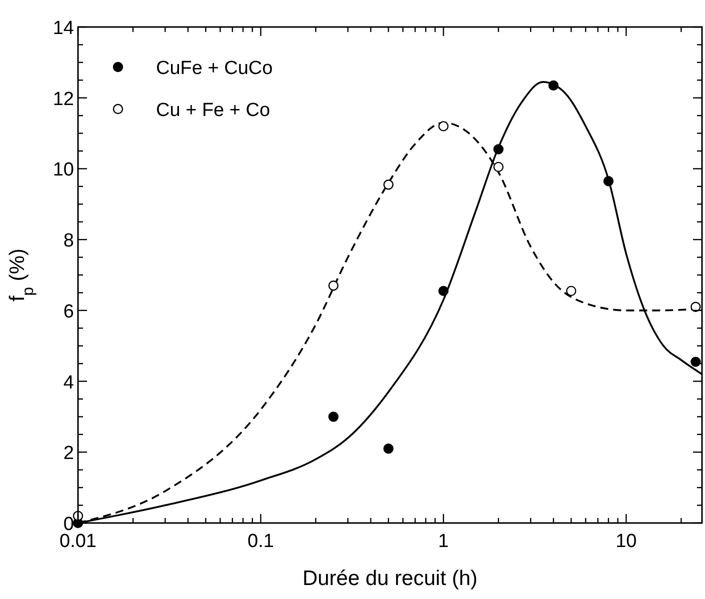 The image size is (705, 599). I want to click on legend-label: CuFe + CuCo, so click(214, 68).